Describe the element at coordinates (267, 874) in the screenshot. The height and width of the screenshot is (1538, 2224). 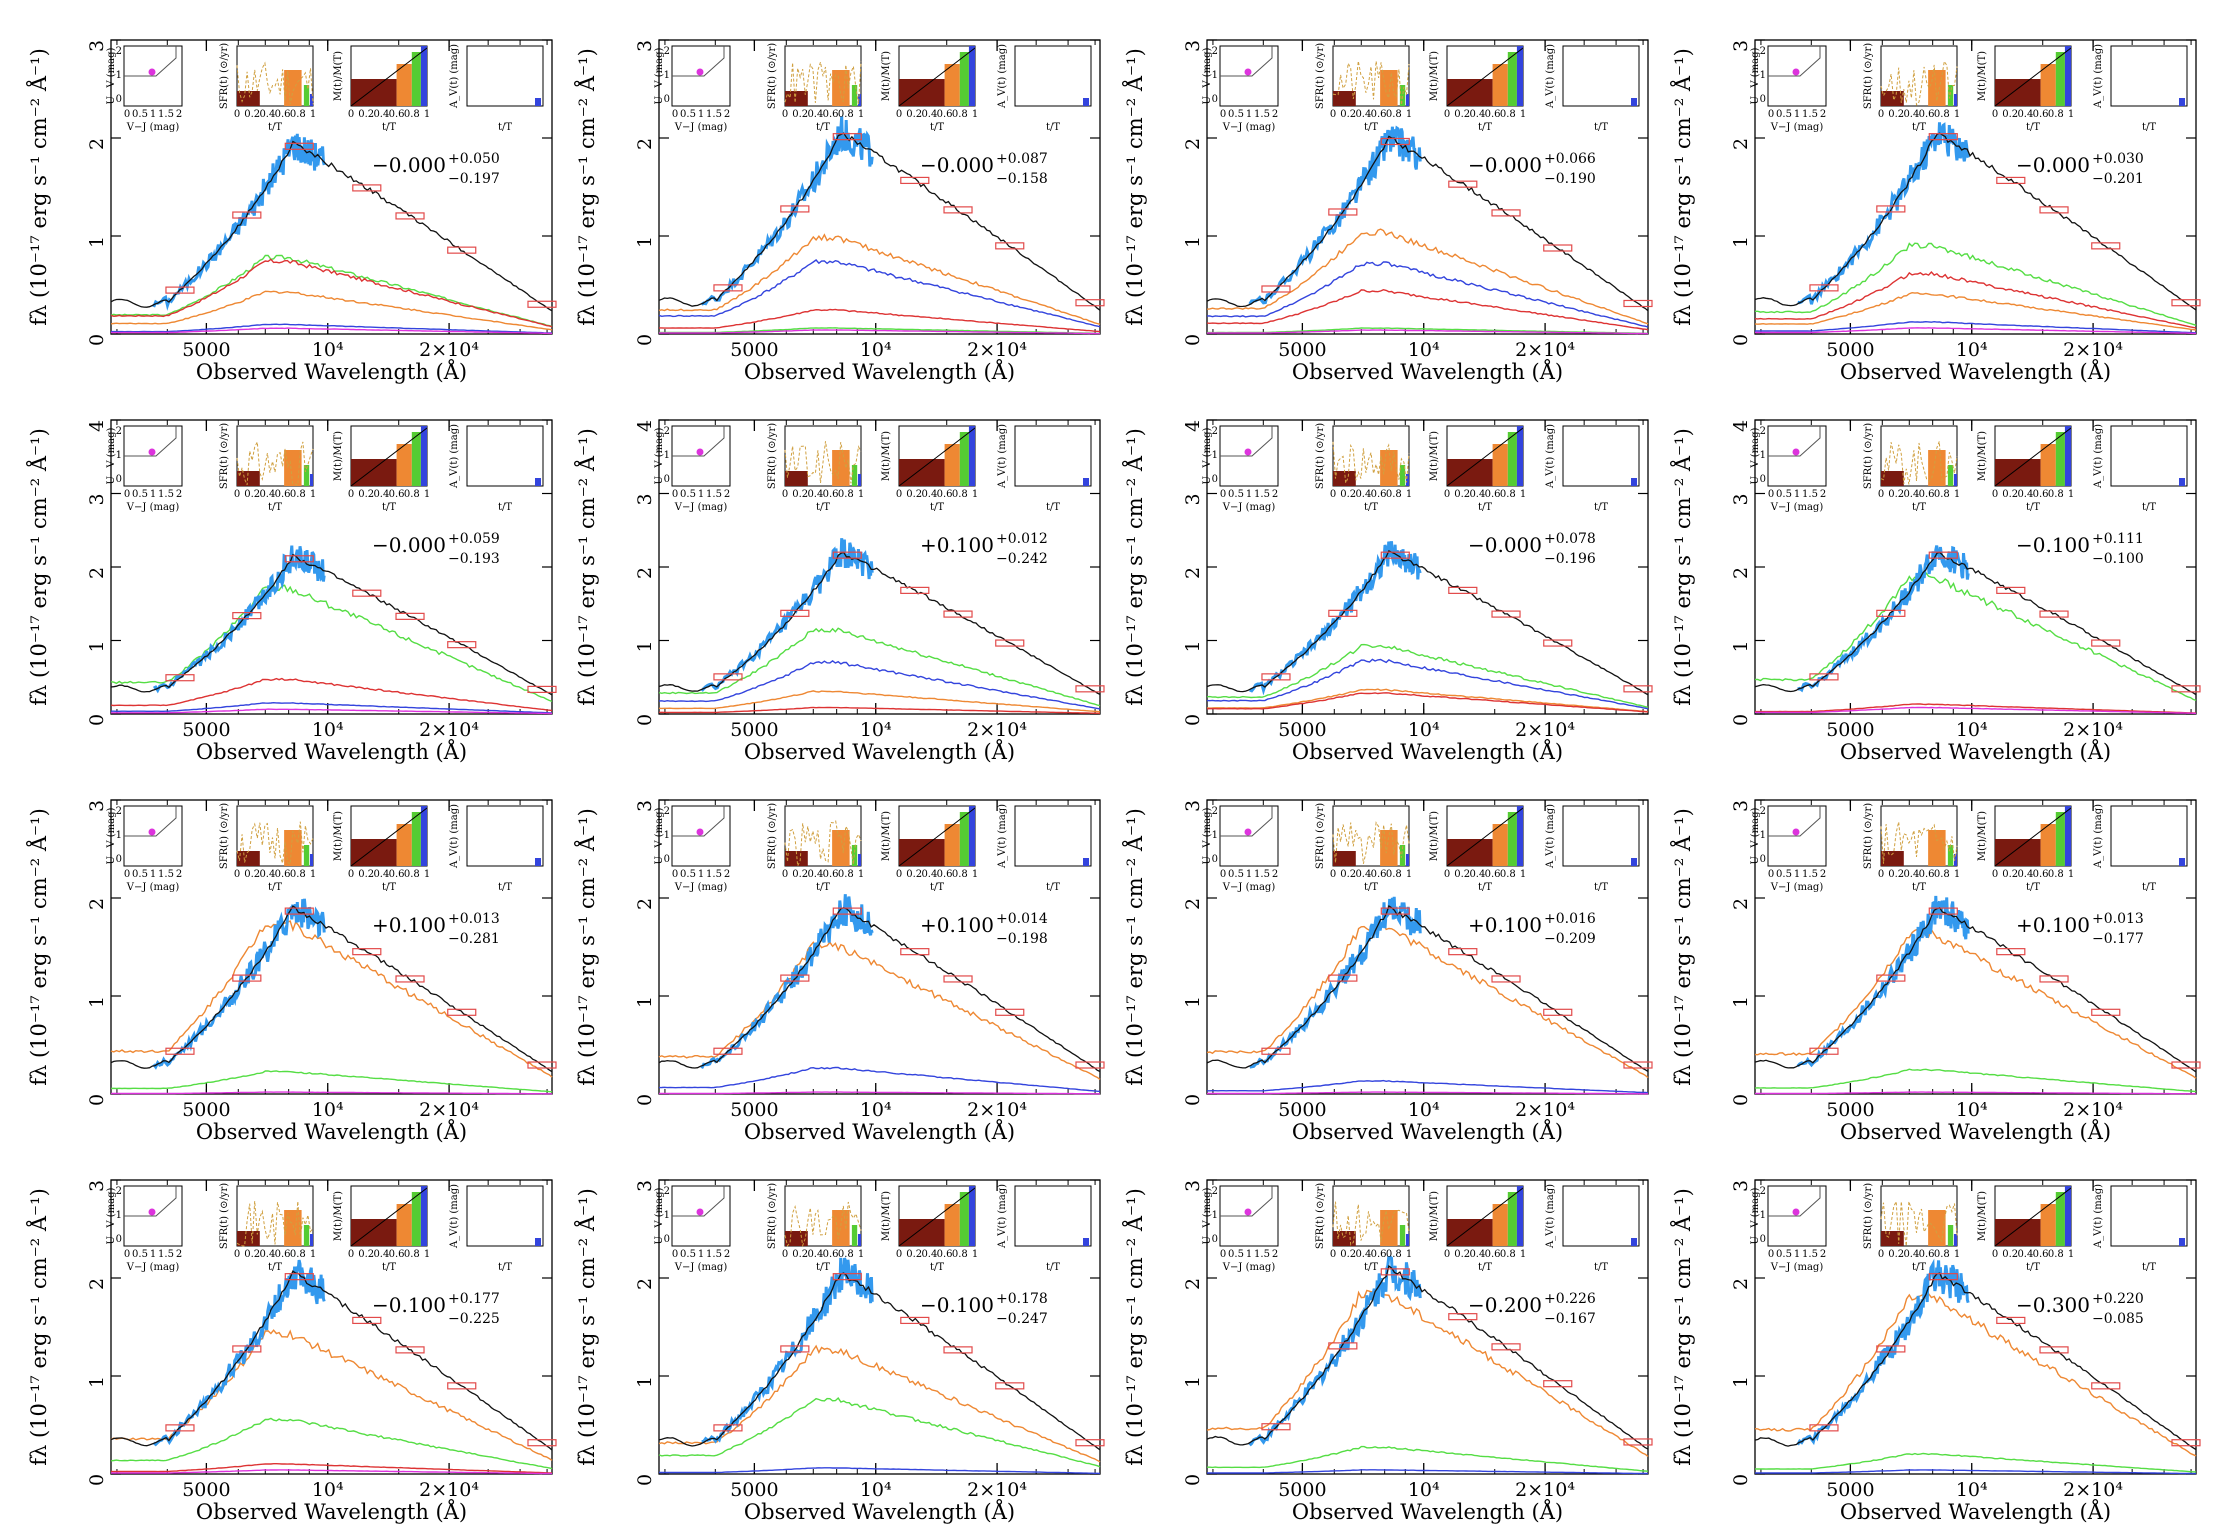
I see `sfr-x-tick: 0.4` at that location.